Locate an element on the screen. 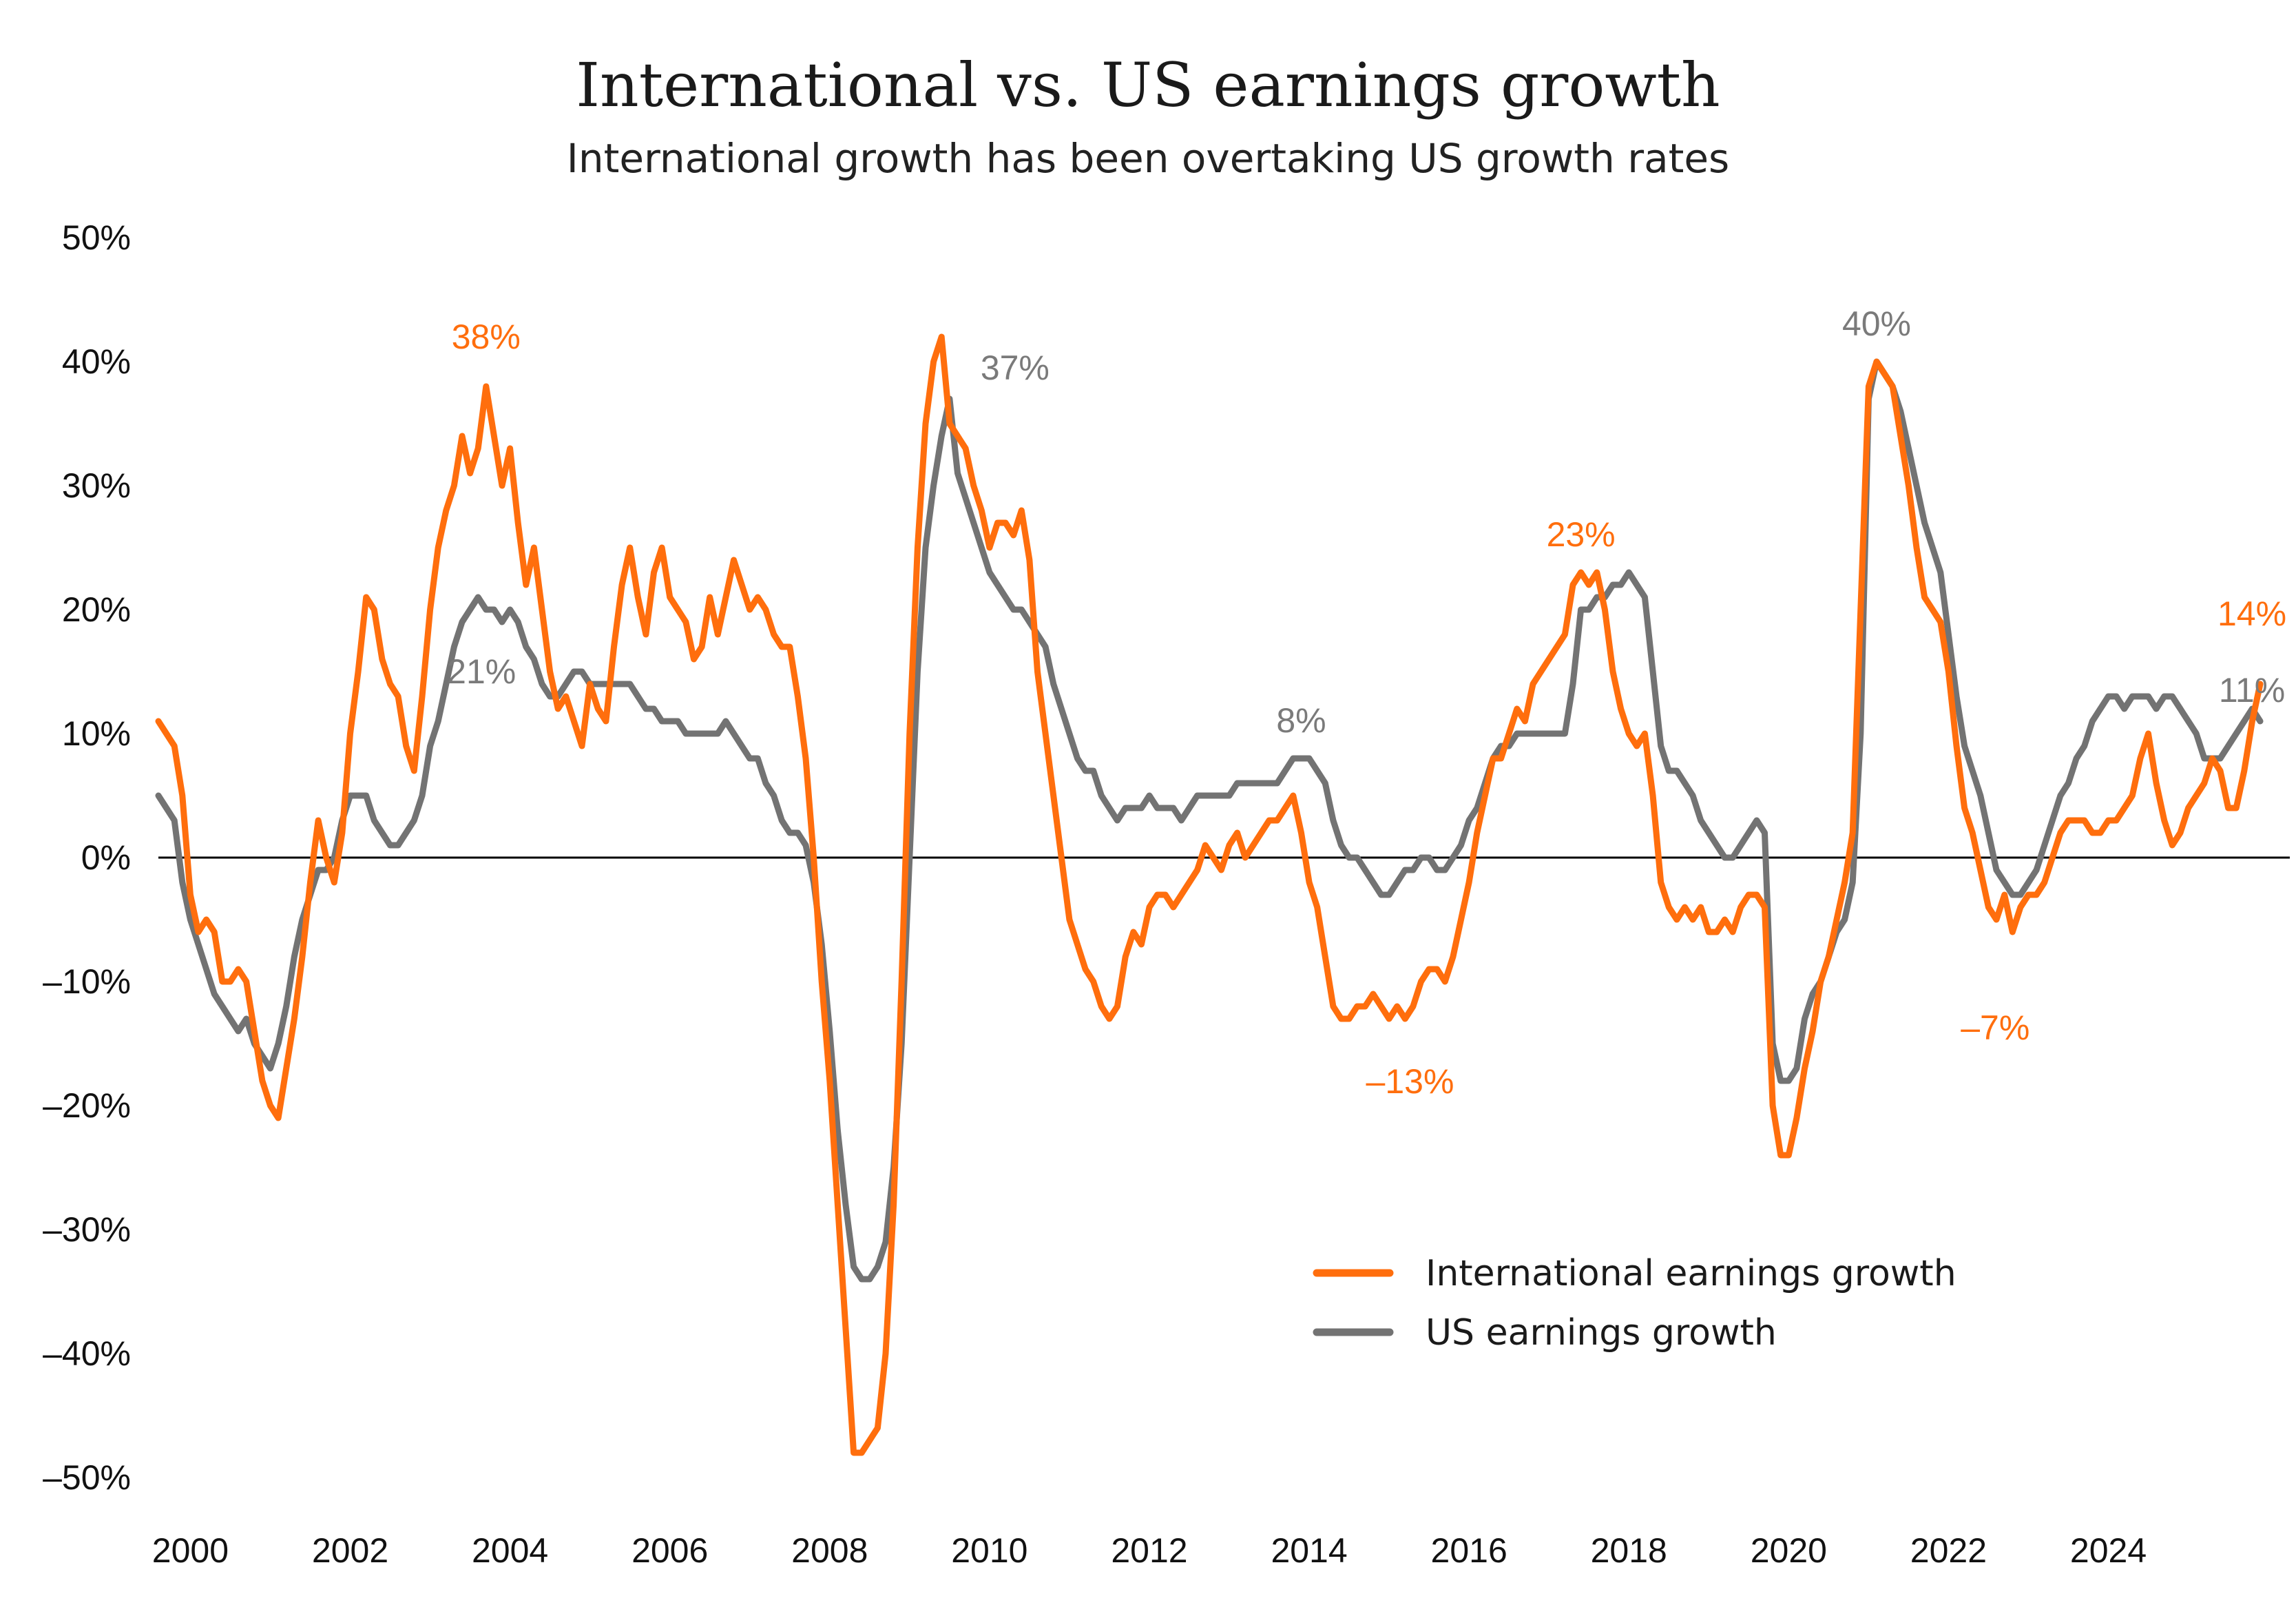 This screenshot has width=2296, height=1616. x-tick-label: 2012 is located at coordinates (1149, 1550).